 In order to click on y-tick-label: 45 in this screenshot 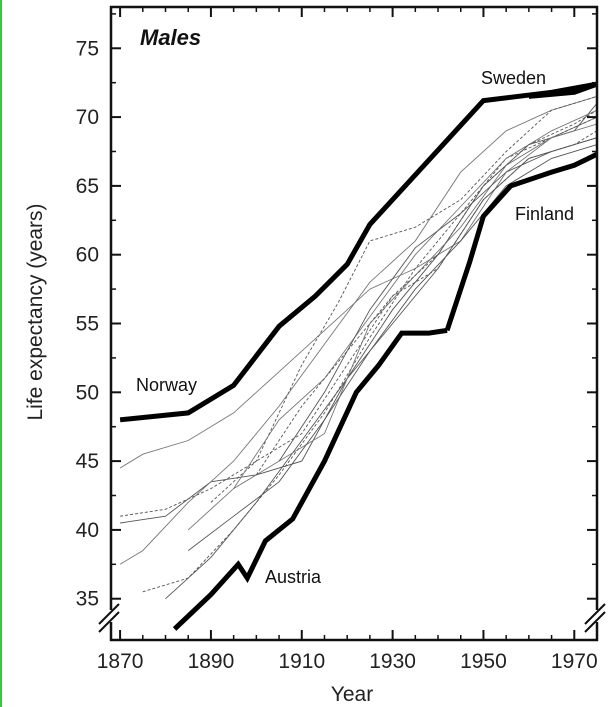, I will do `click(87, 461)`.